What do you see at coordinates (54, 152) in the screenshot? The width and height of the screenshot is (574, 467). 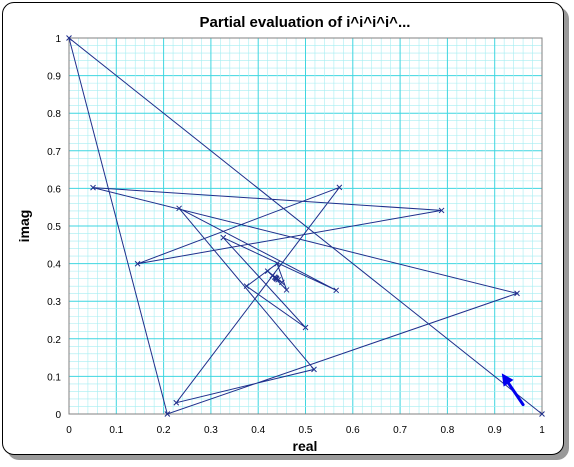 I see `y-tick-label: 0.7` at bounding box center [54, 152].